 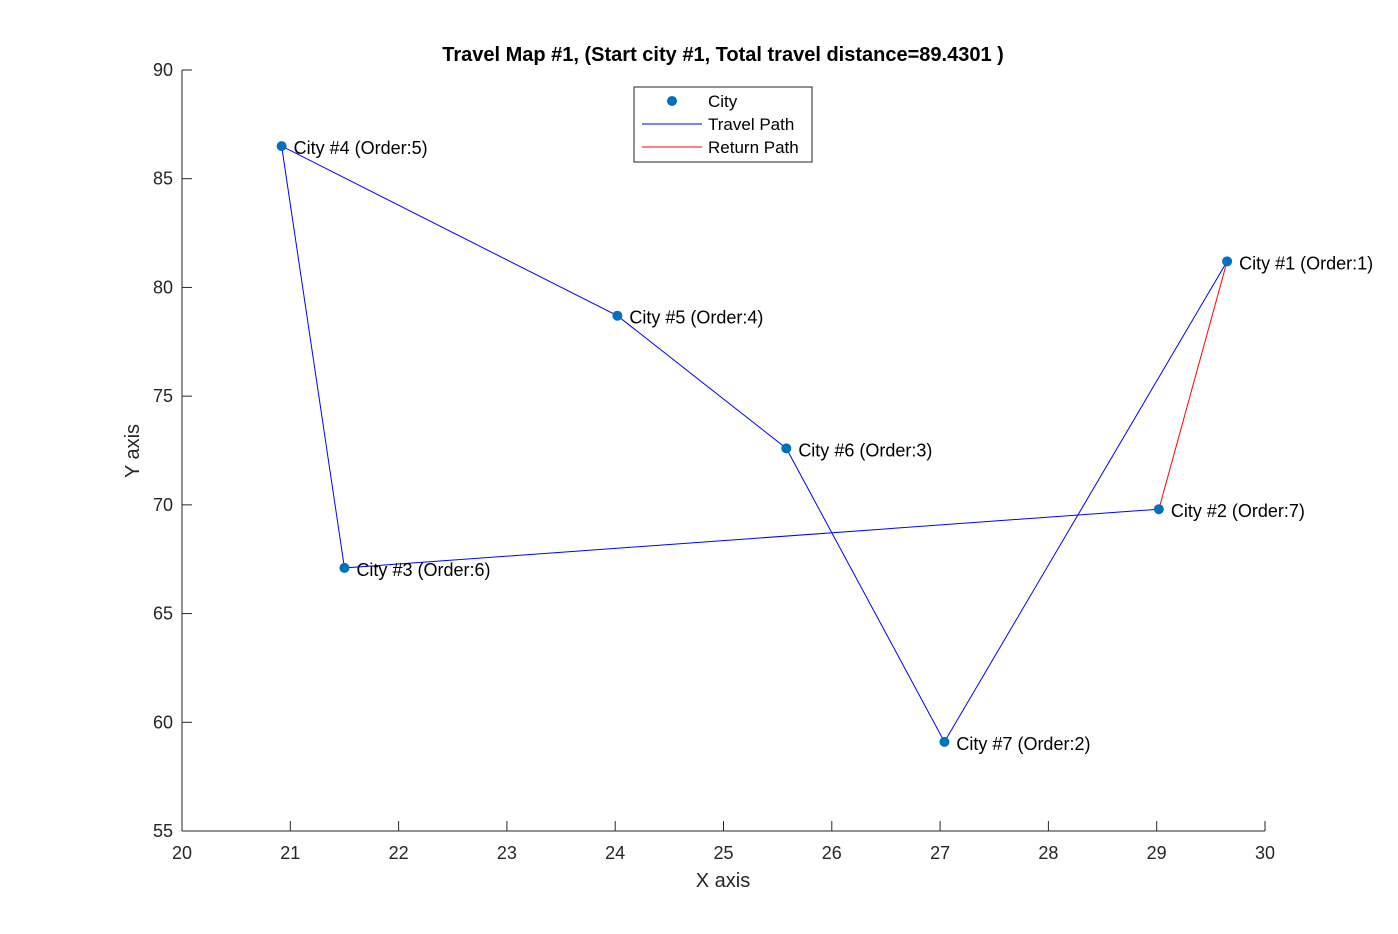 I want to click on x-tick-label: 22, so click(x=399, y=853).